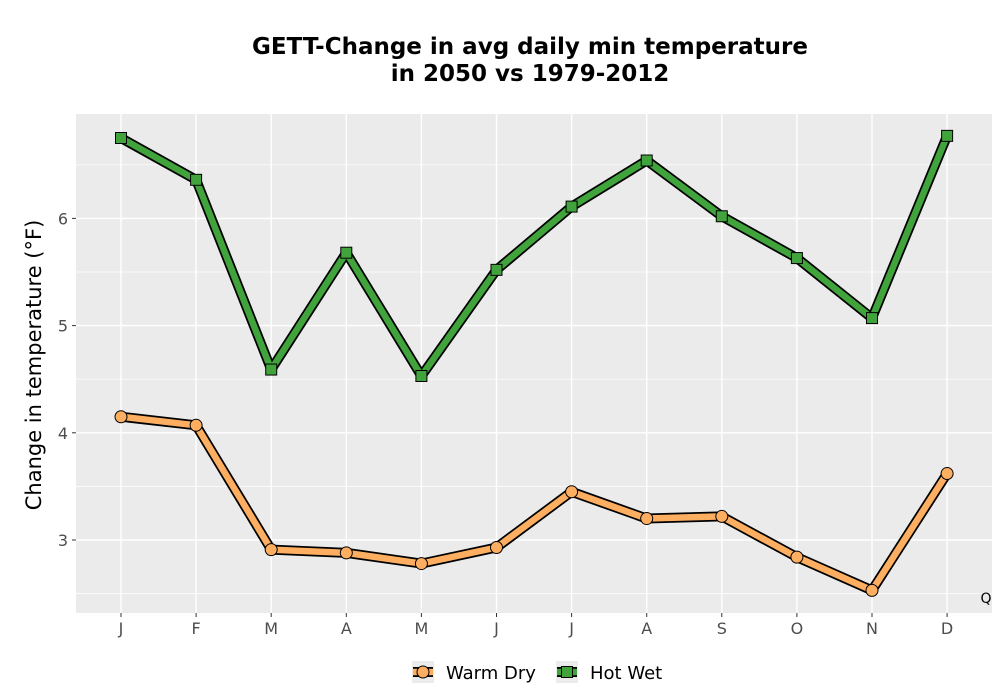 The width and height of the screenshot is (1000, 700). I want to click on legend-label: Hot Wet, so click(626, 673).